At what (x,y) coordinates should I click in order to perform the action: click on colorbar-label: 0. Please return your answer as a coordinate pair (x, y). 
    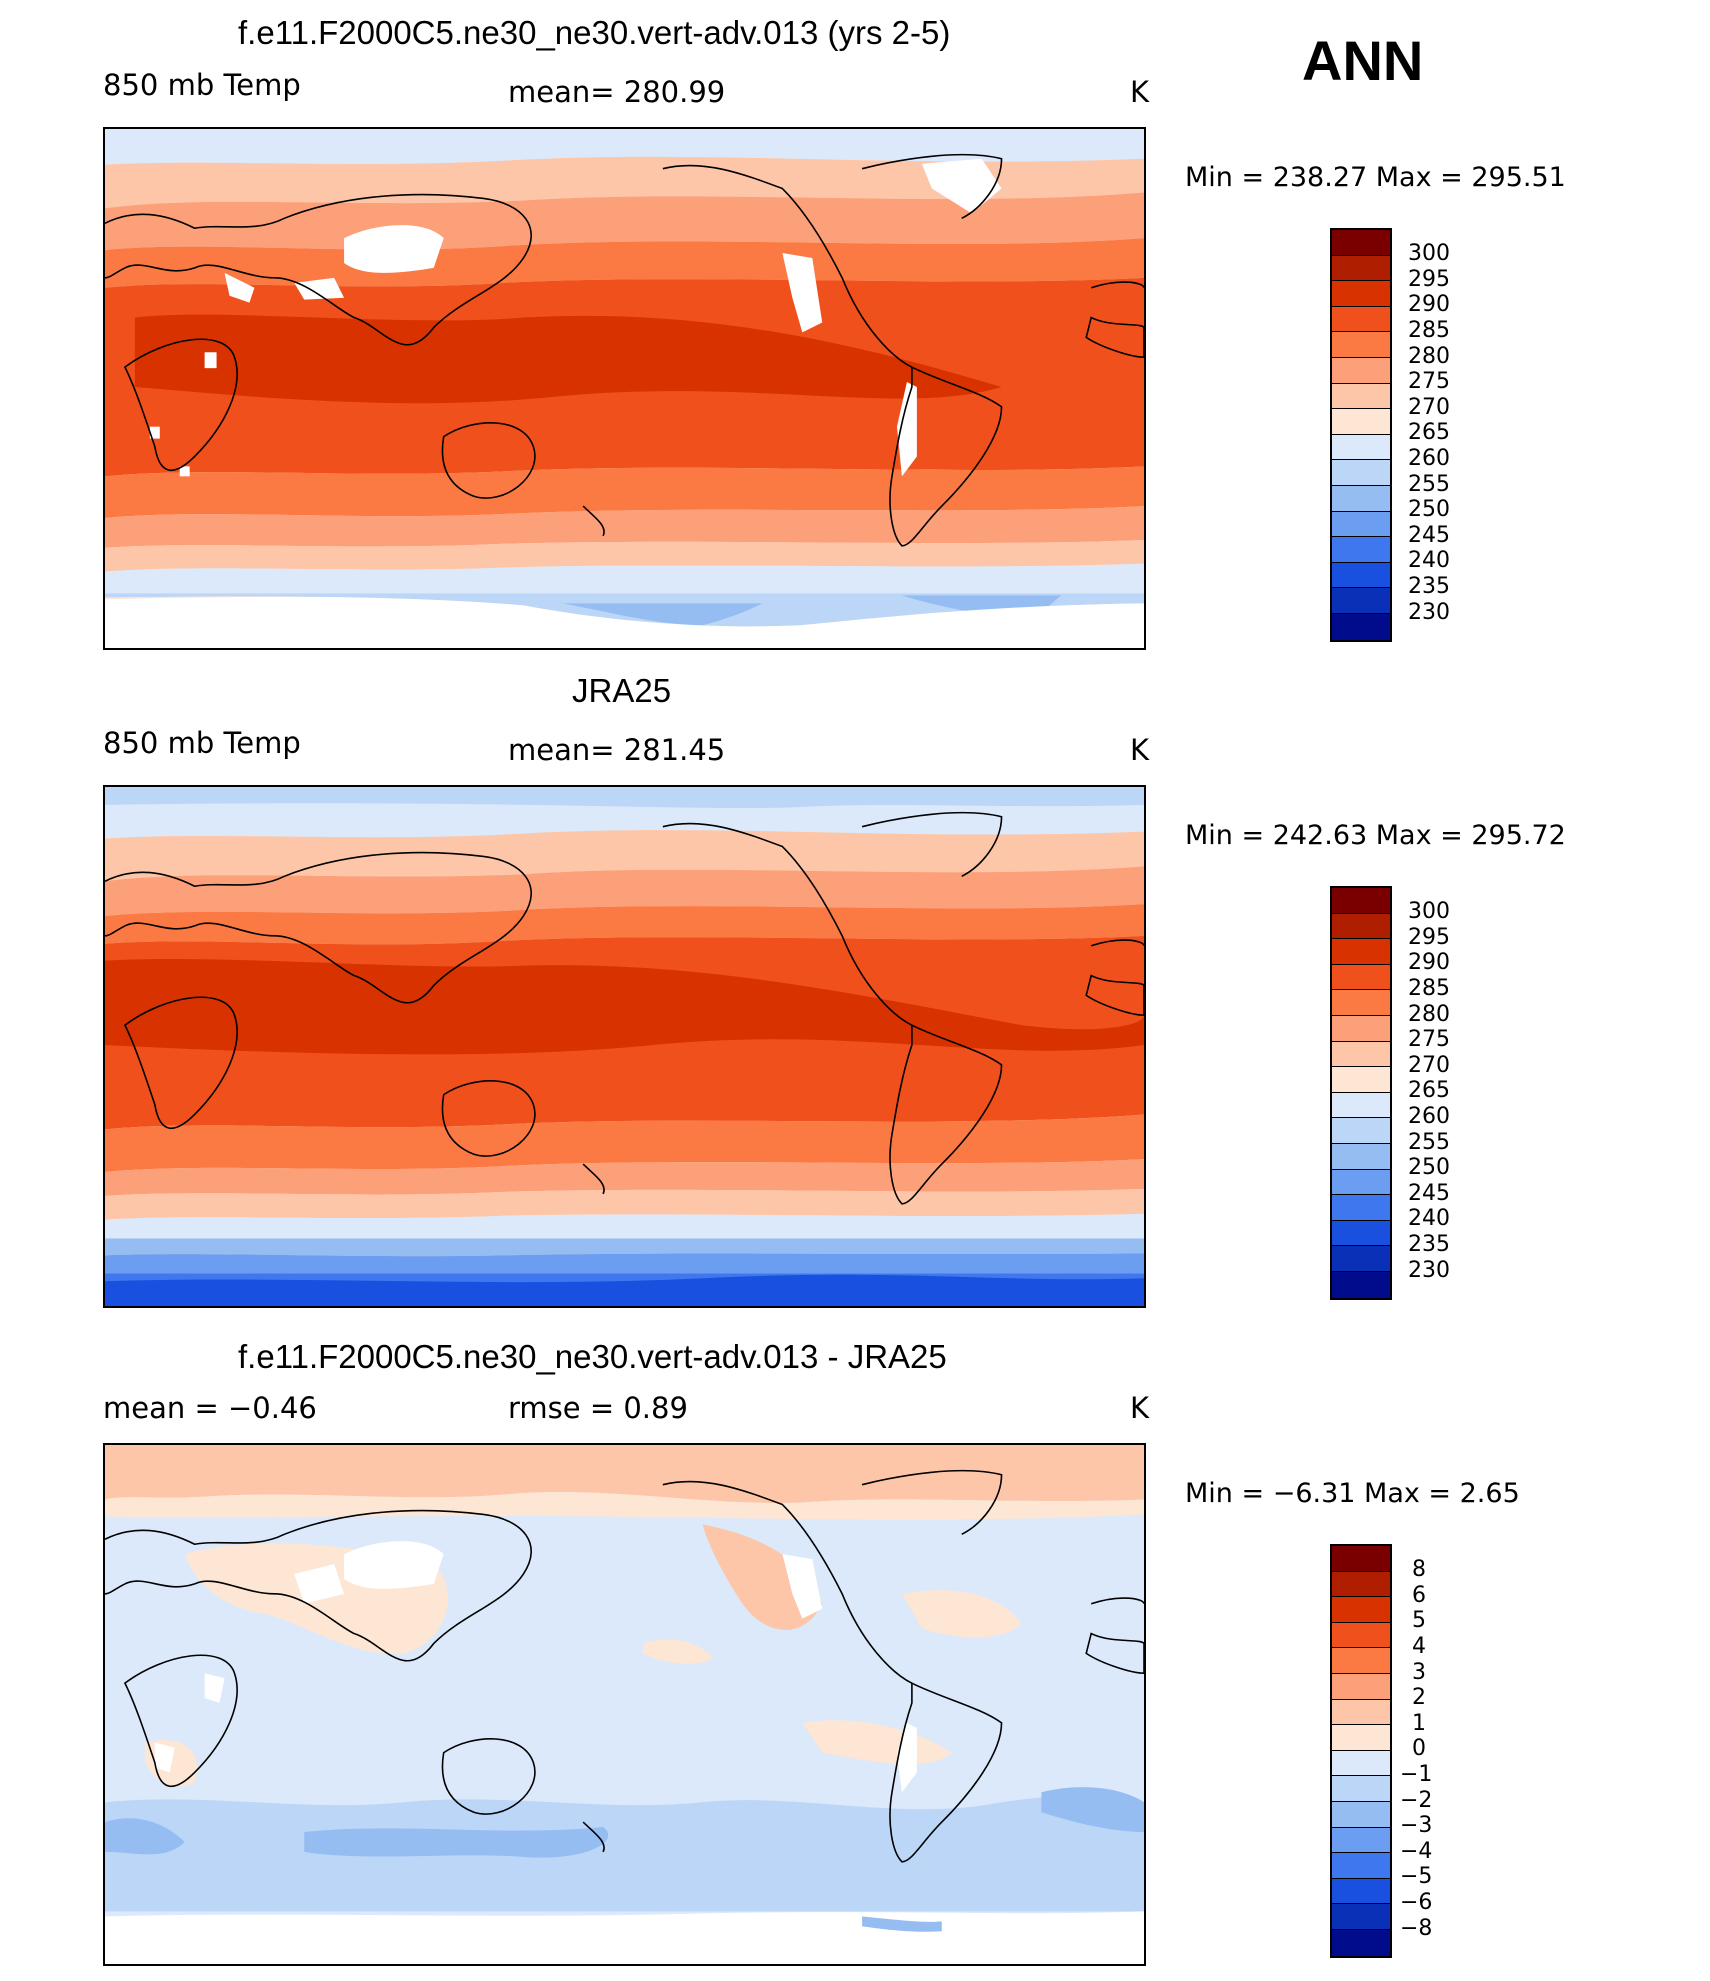
    Looking at the image, I should click on (1419, 1748).